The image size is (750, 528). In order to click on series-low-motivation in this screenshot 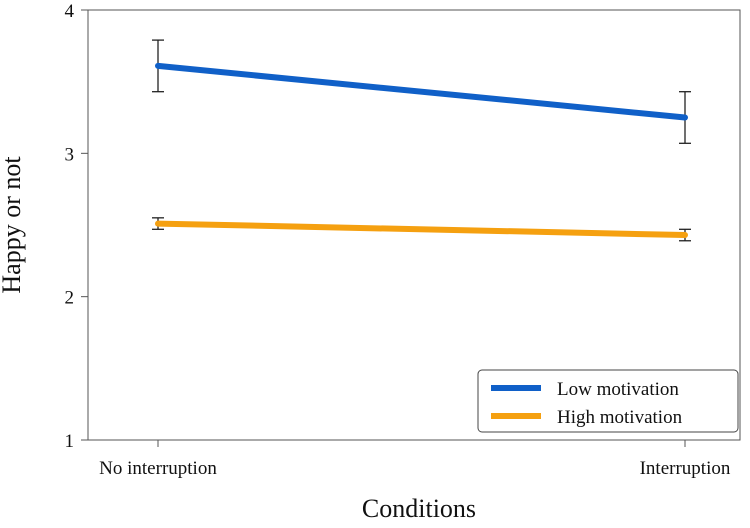, I will do `click(421, 91)`.